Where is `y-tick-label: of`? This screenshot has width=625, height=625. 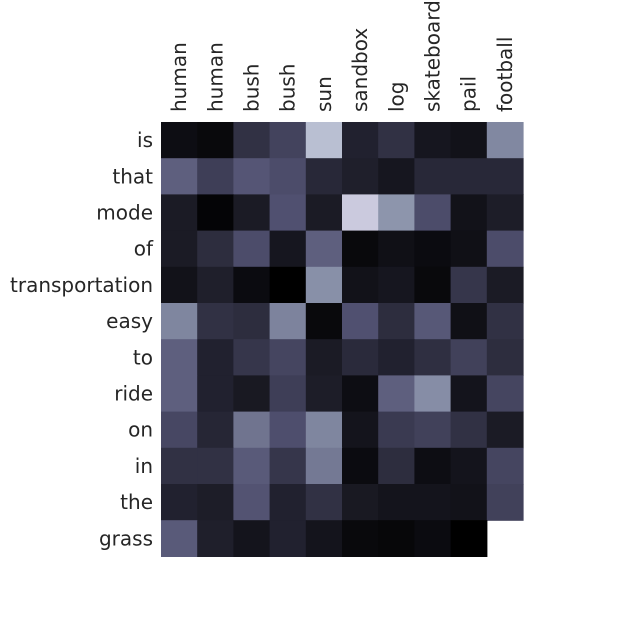
y-tick-label: of is located at coordinates (144, 249).